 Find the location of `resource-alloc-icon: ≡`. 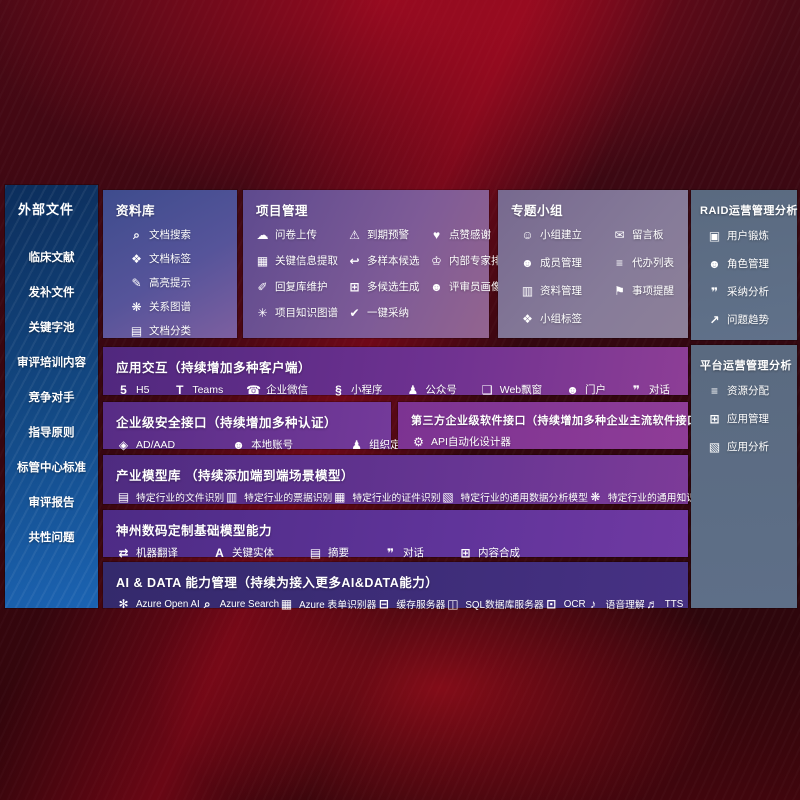

resource-alloc-icon: ≡ is located at coordinates (714, 390).